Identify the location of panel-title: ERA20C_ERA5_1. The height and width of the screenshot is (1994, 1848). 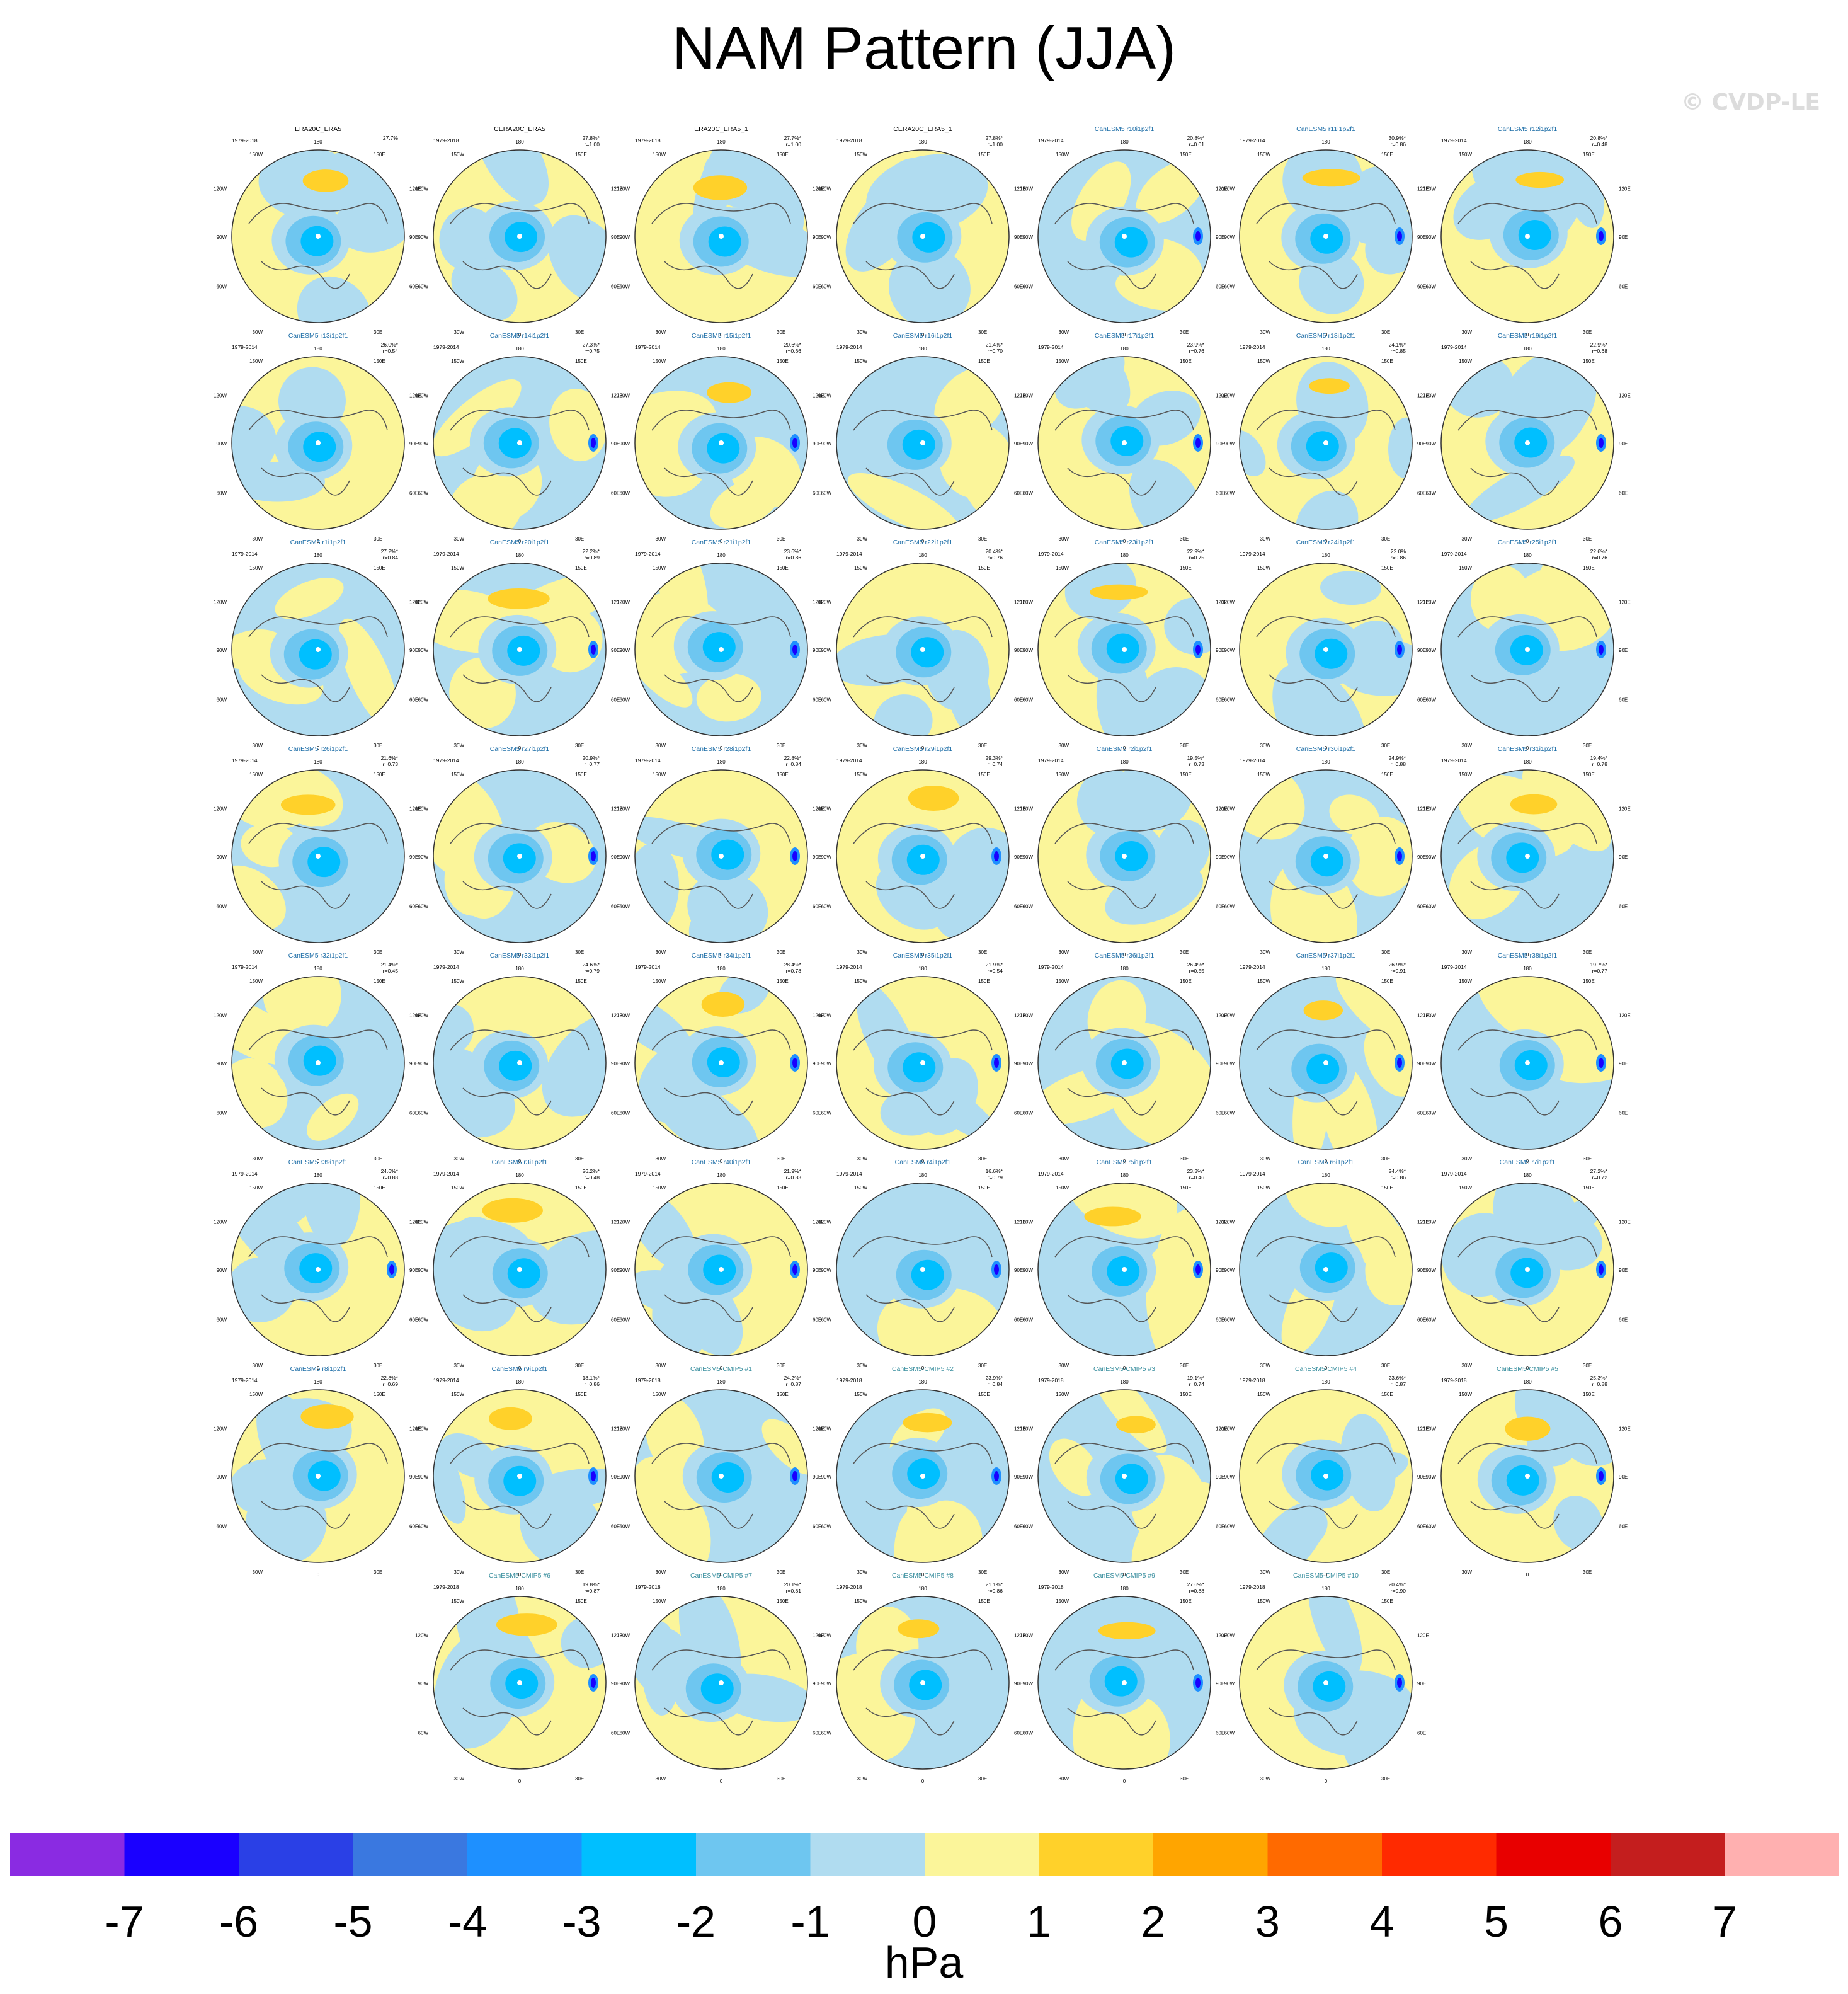
(721, 129).